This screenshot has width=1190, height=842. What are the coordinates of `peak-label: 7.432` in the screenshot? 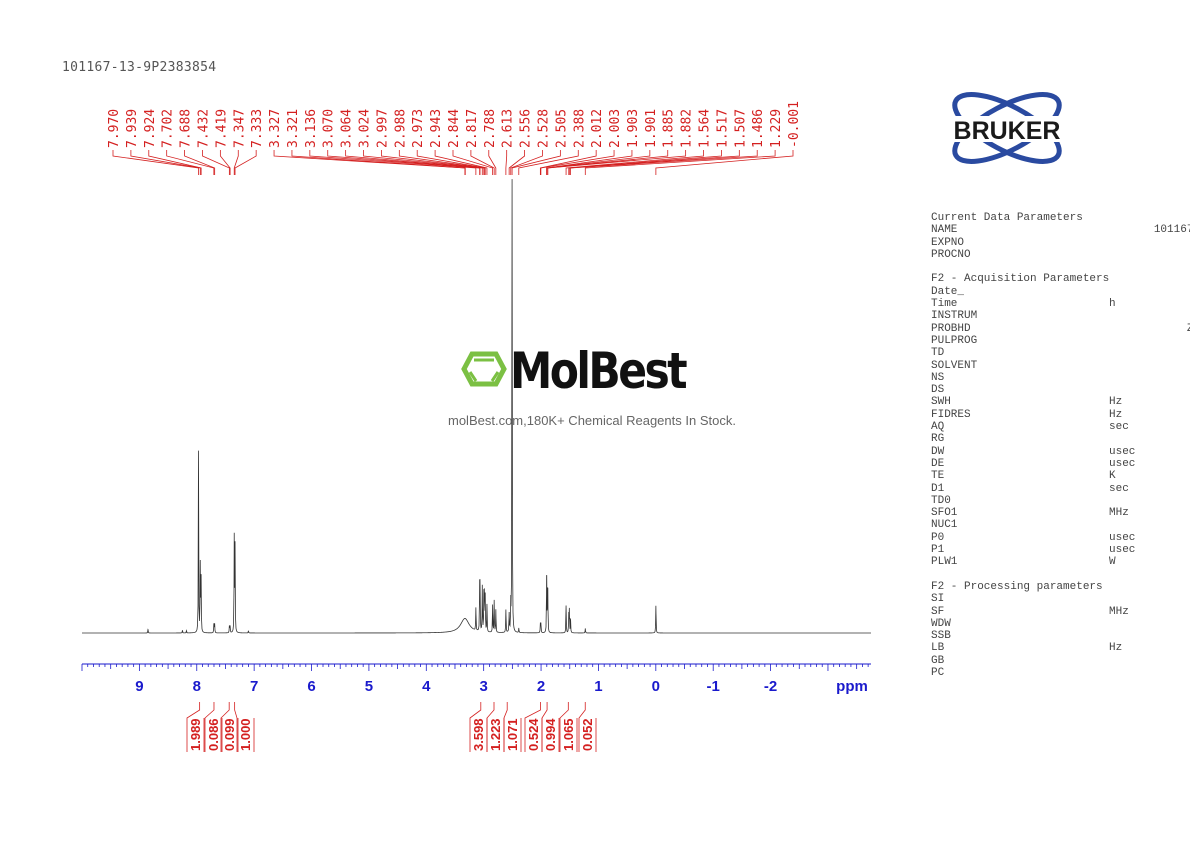 It's located at (203, 128).